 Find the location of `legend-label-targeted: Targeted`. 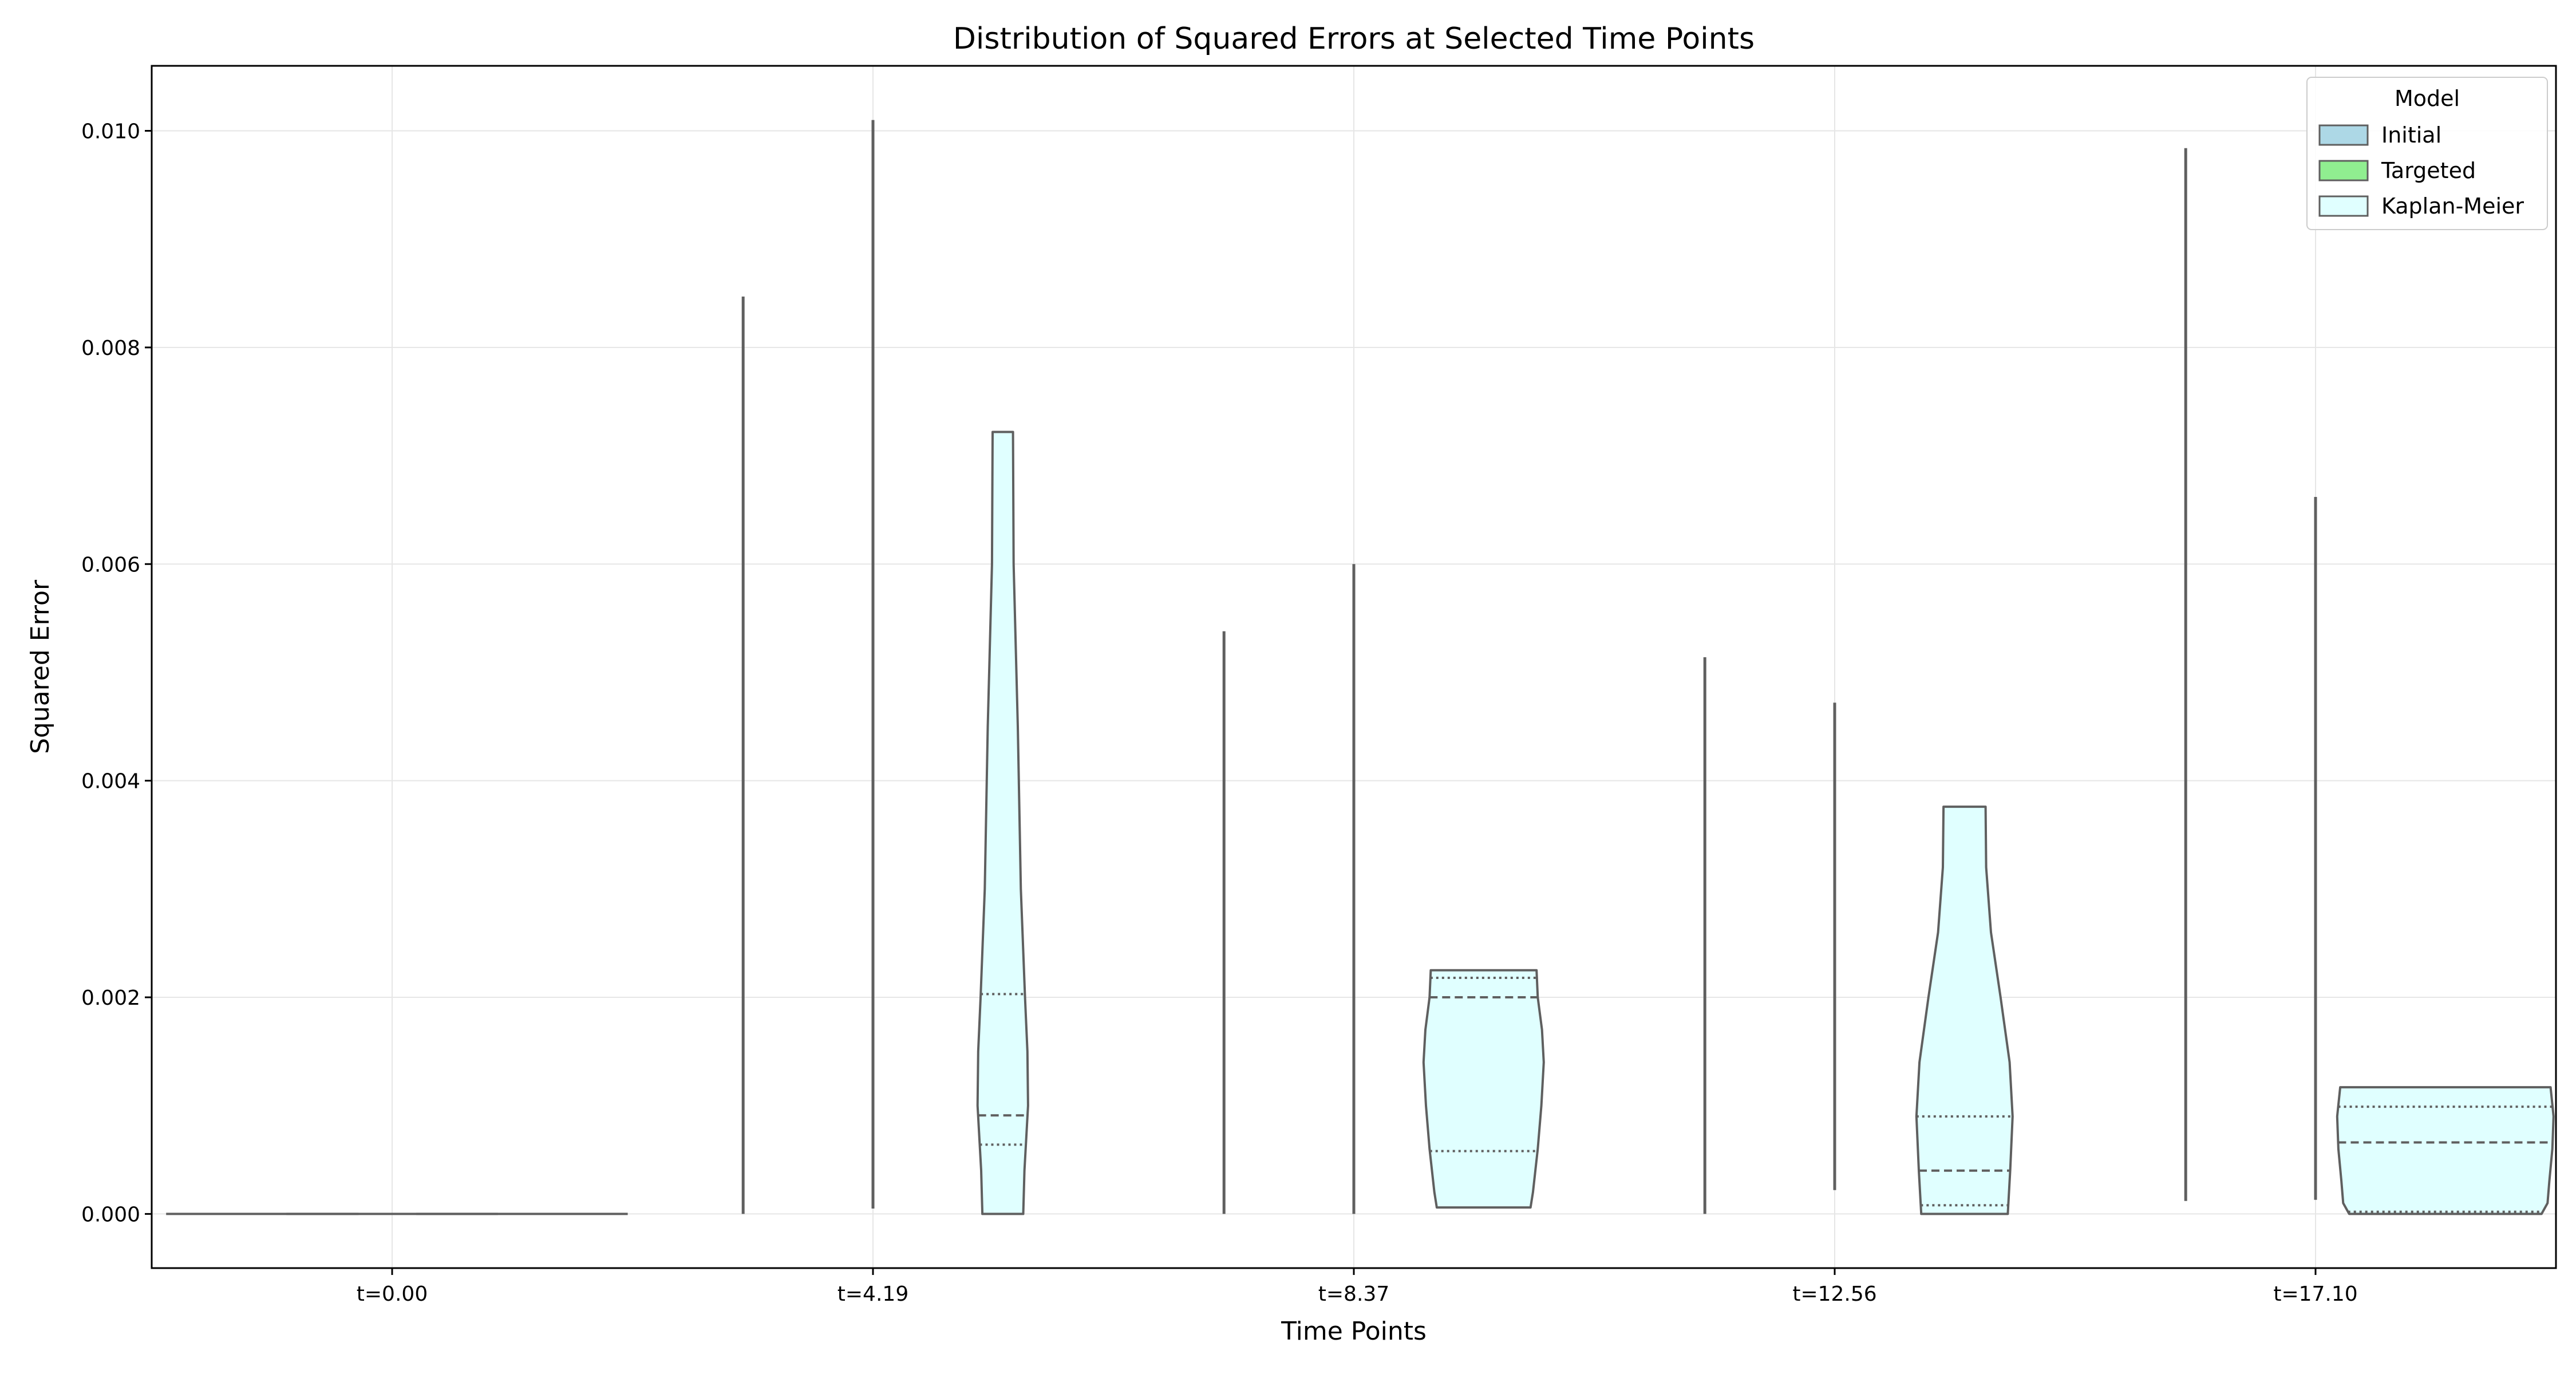

legend-label-targeted: Targeted is located at coordinates (2428, 170).